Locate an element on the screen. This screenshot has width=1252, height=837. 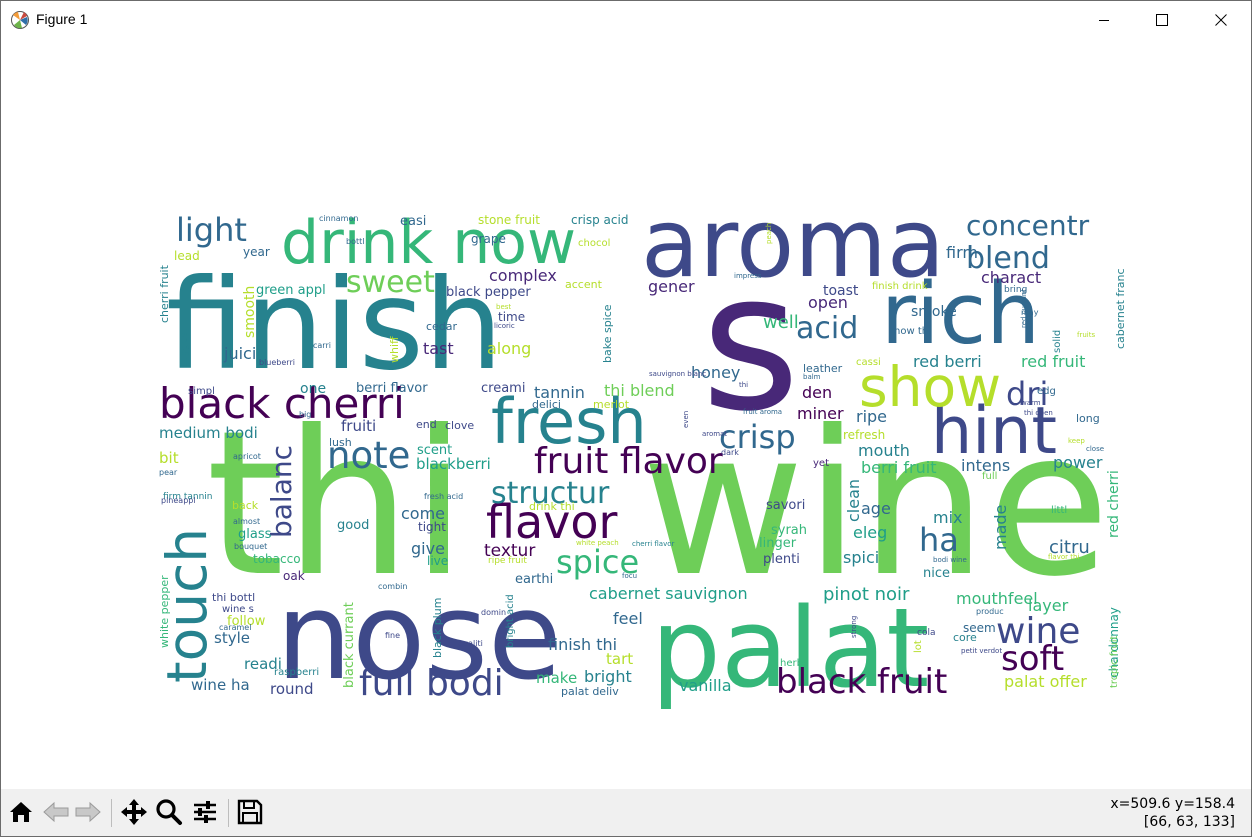
cloud-word: ripe is located at coordinates (871, 416).